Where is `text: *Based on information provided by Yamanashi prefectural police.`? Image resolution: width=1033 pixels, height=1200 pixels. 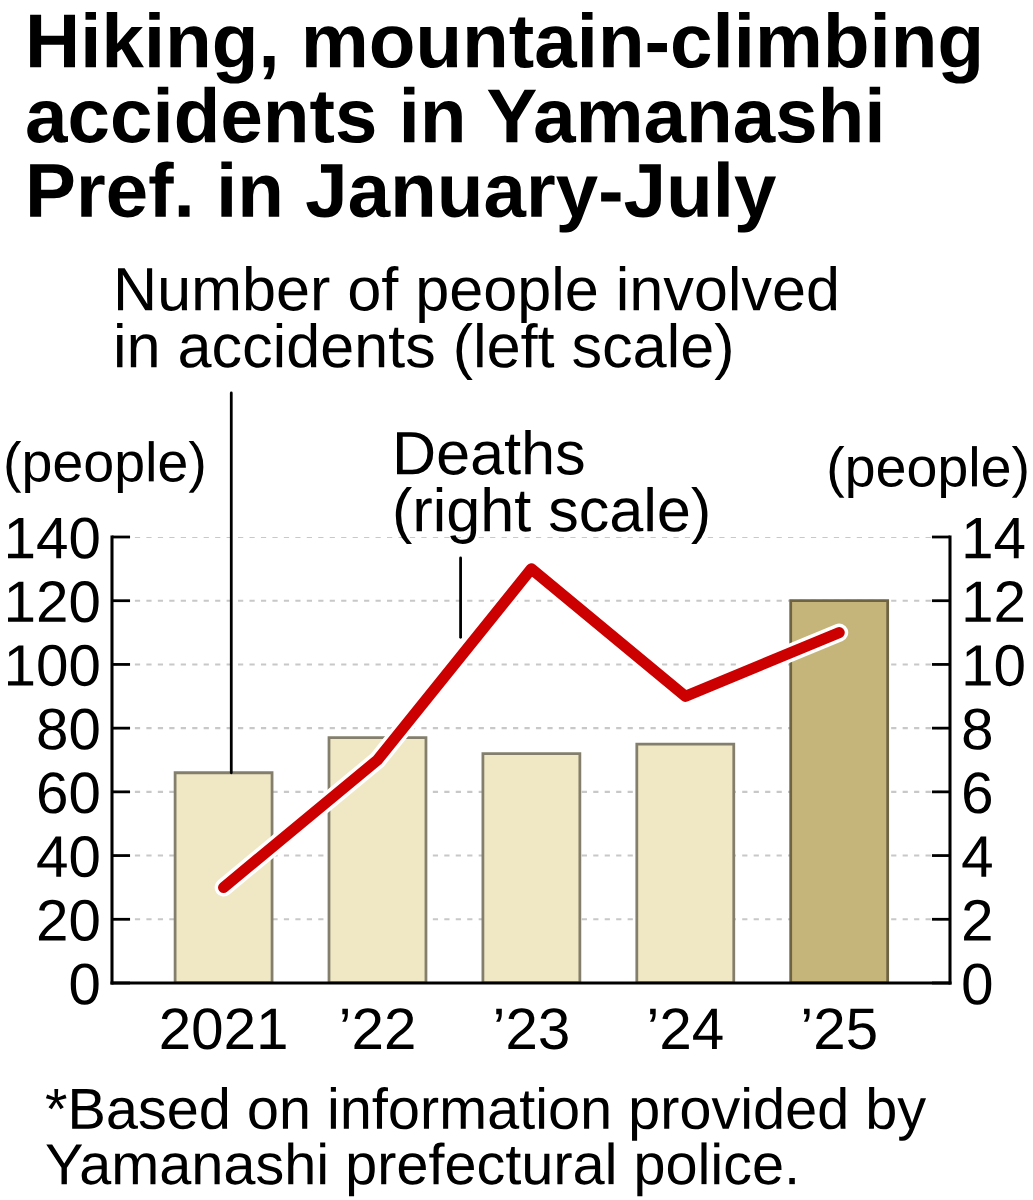
text: *Based on information provided by Yamanashi prefectural police. is located at coordinates (486, 1142).